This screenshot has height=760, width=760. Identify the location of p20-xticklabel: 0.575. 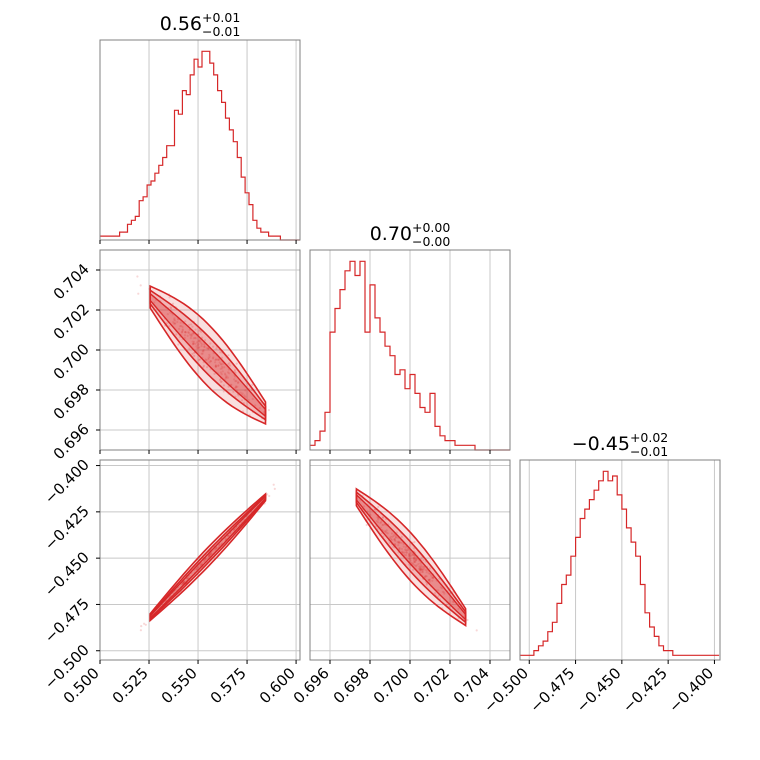
(228, 685).